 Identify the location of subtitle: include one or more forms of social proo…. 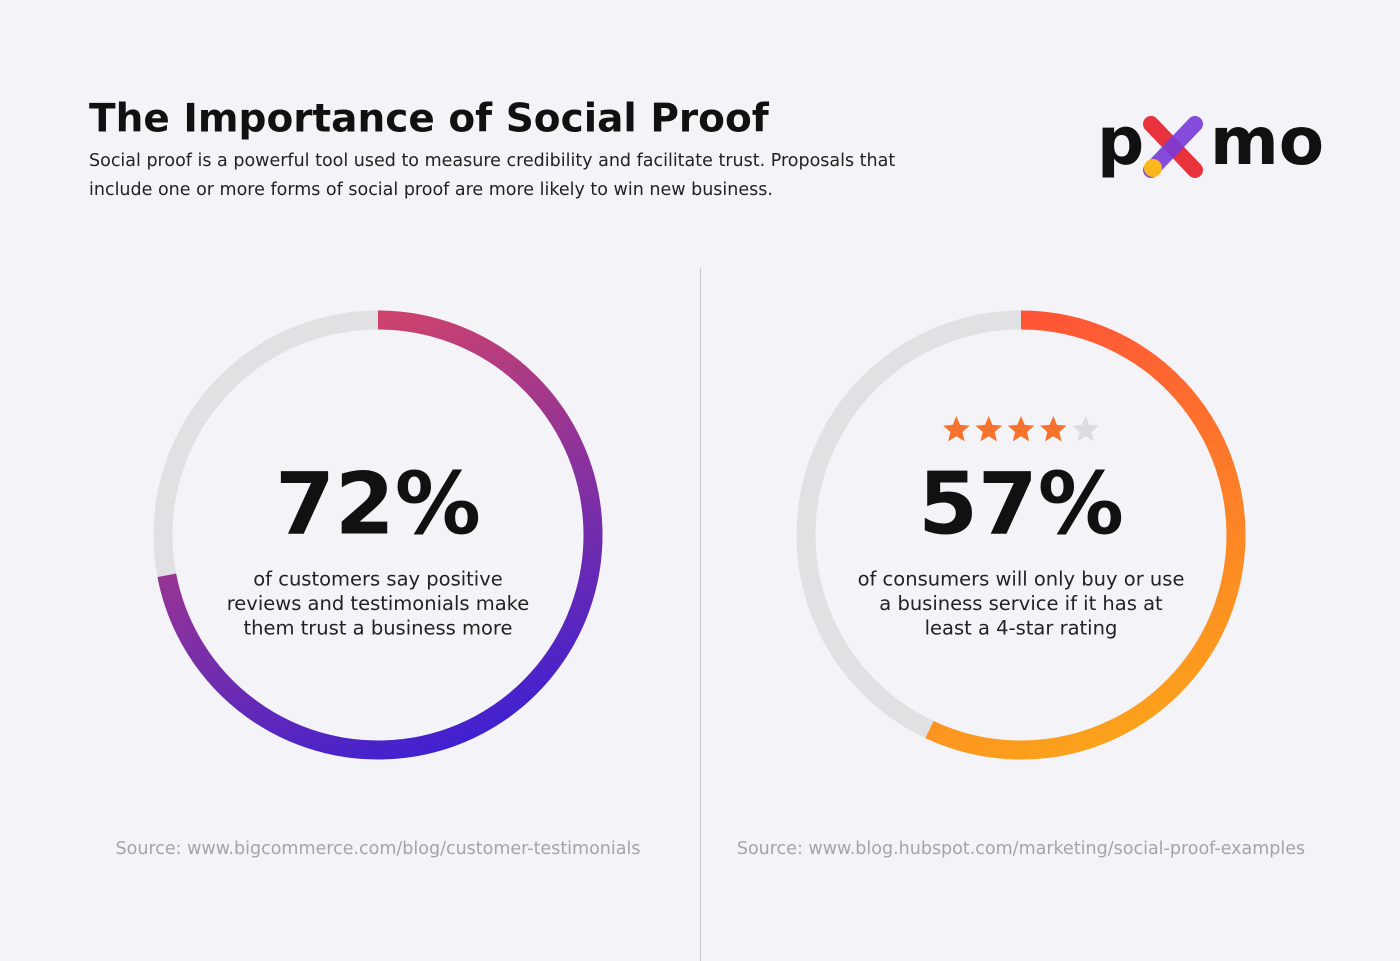
(431, 190).